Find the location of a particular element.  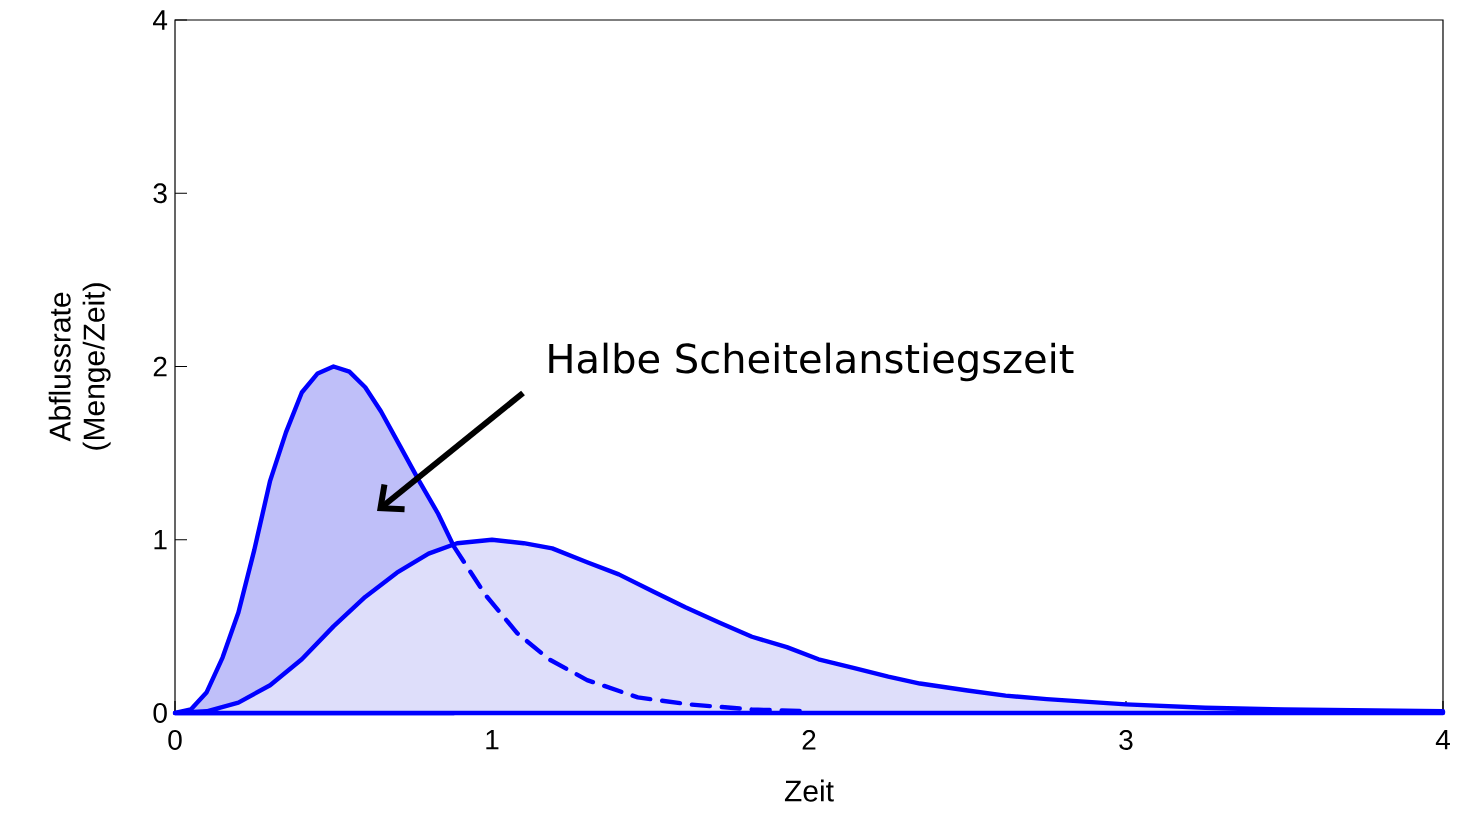

x-tick-label: 3 is located at coordinates (1126, 740).